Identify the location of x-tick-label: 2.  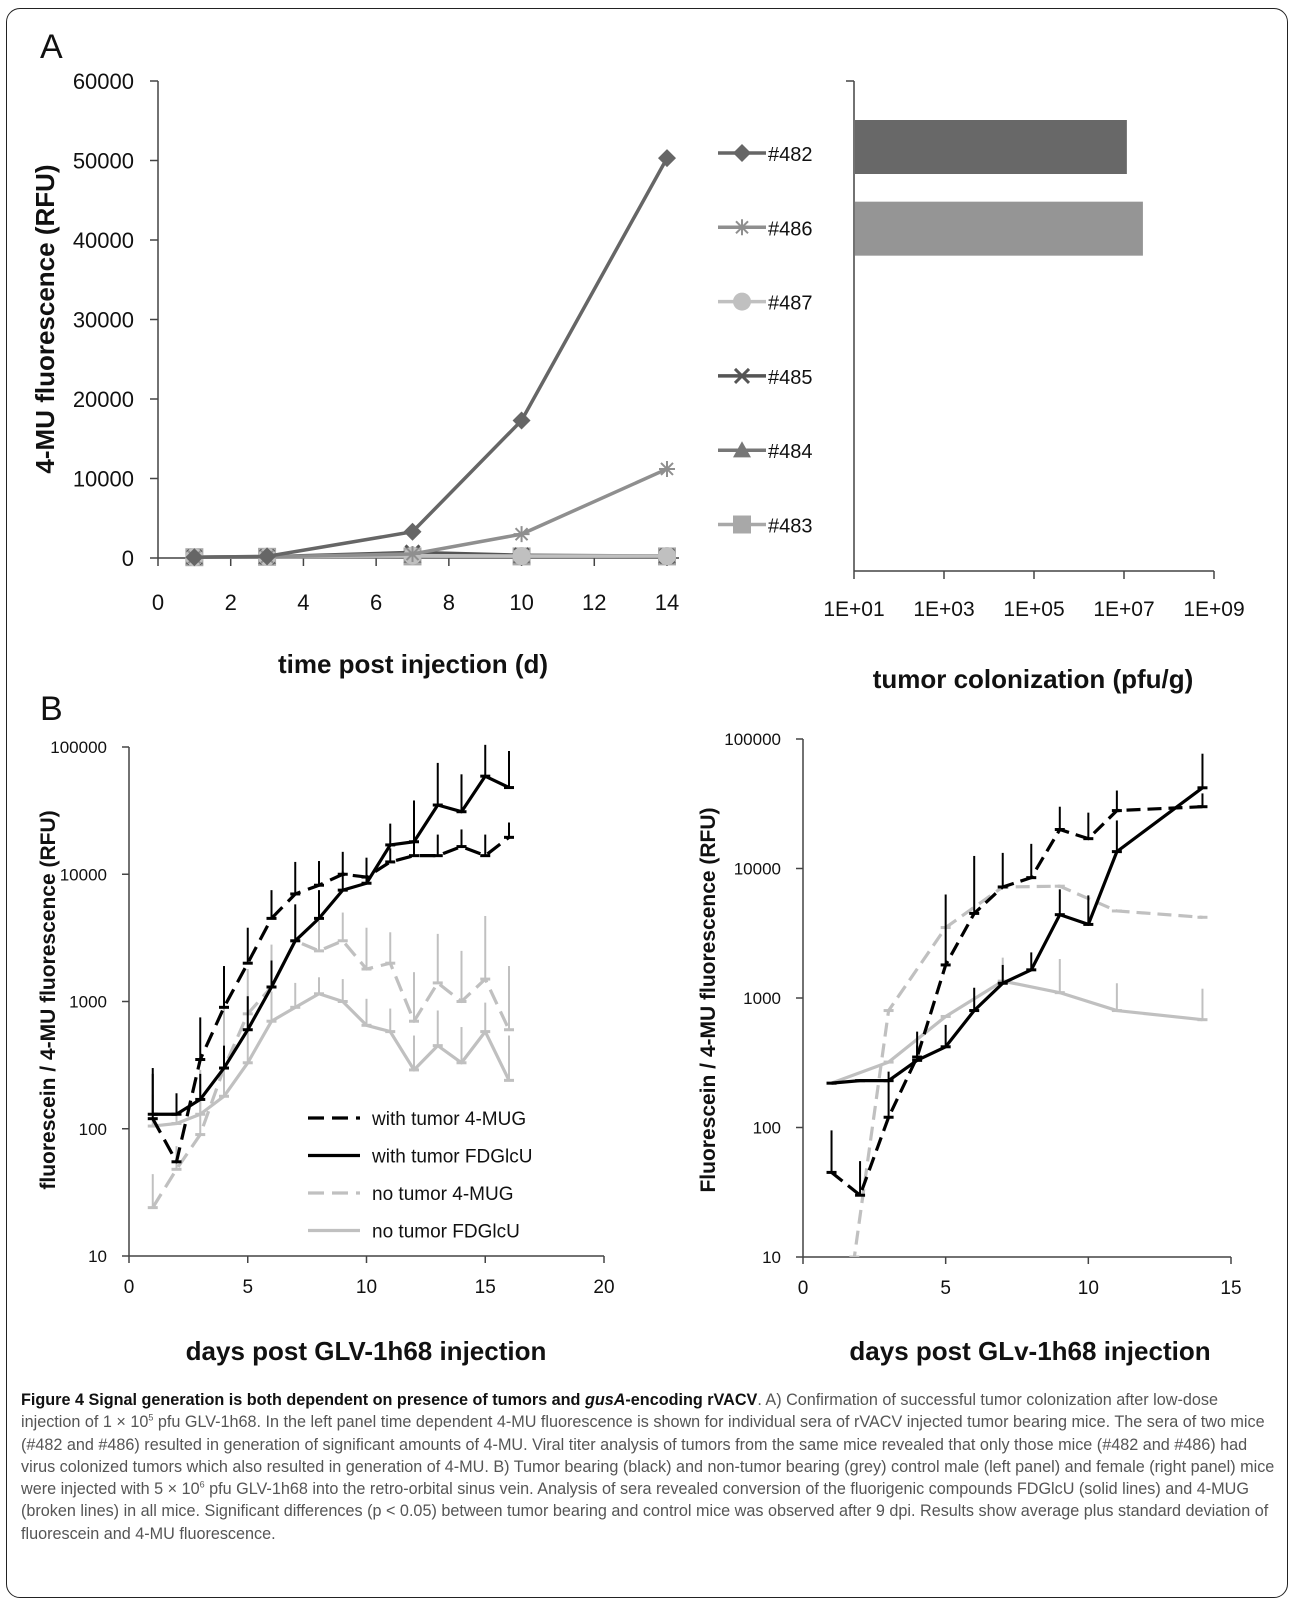
(231, 602).